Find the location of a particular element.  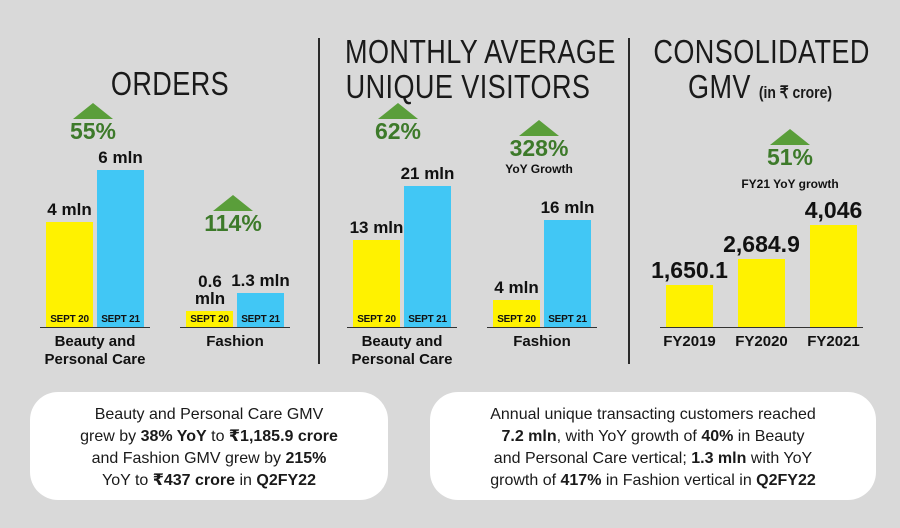

gmv-axis-baseline is located at coordinates (761, 327).